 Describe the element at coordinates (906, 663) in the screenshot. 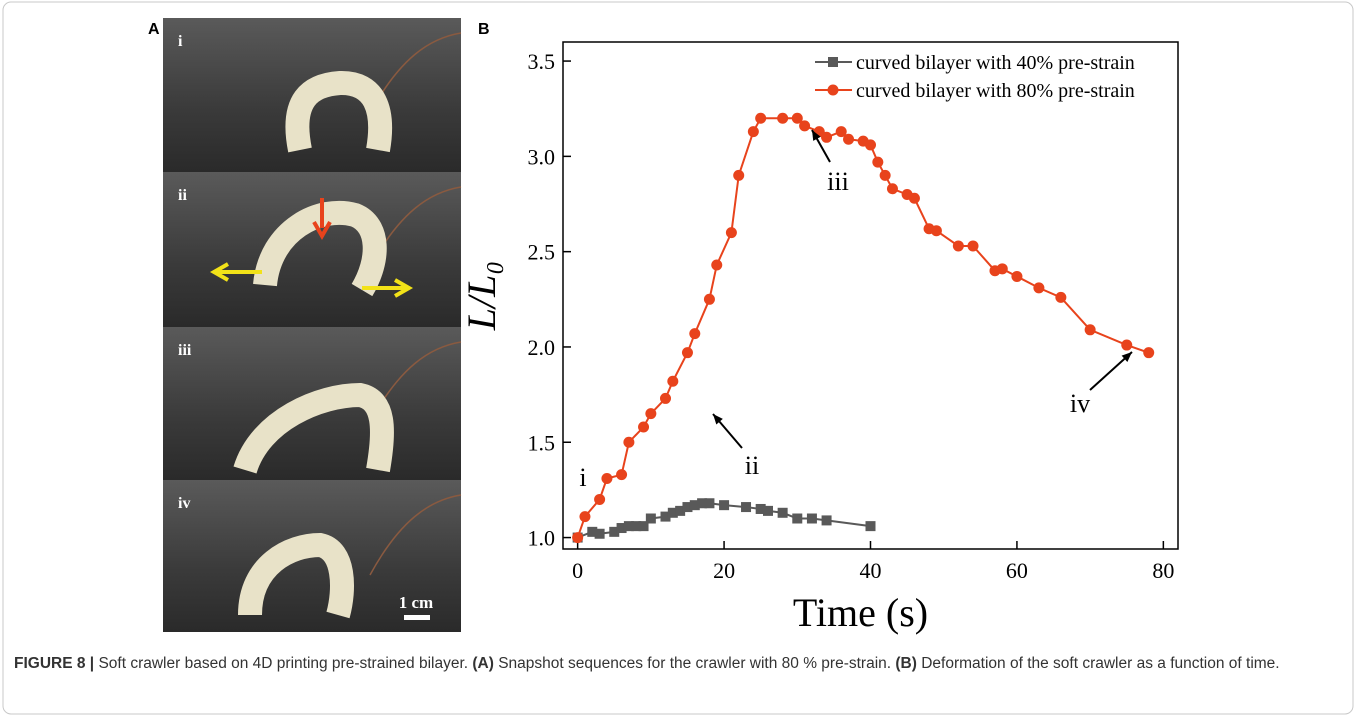

I see `caption-label: (B)` at that location.